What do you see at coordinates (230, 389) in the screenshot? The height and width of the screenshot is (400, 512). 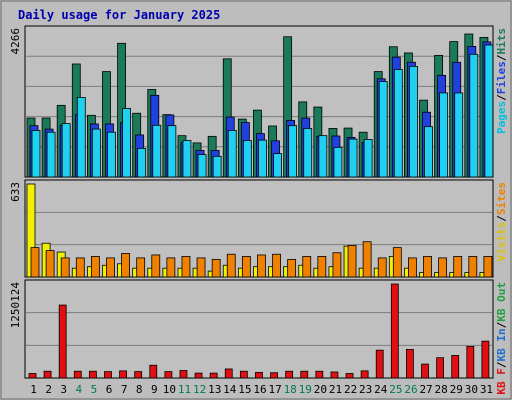 I see `x-tick-label: 14` at bounding box center [230, 389].